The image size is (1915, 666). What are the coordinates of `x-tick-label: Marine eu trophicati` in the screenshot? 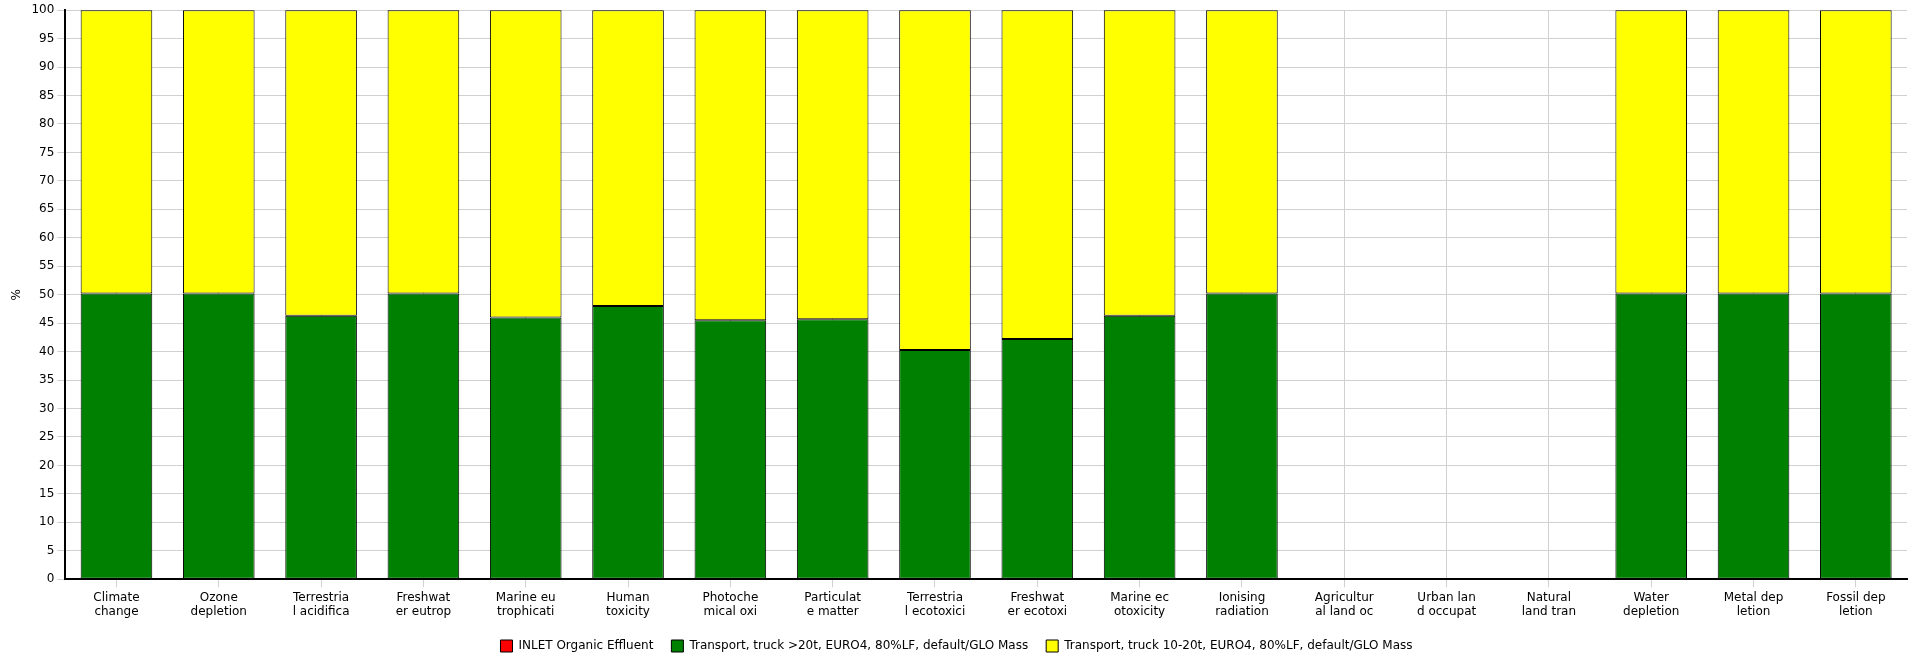 It's located at (525, 603).